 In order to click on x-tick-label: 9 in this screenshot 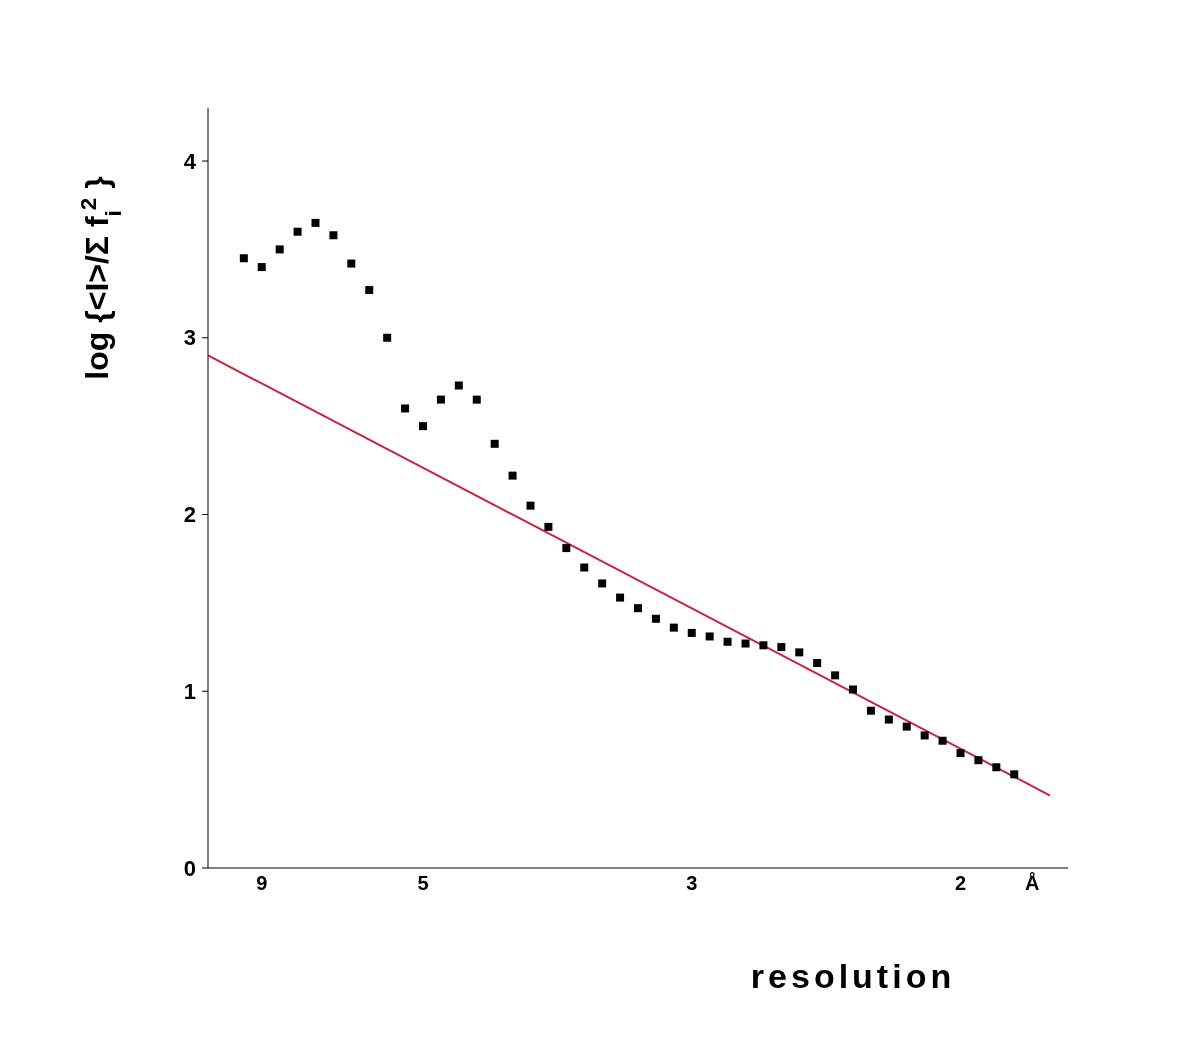, I will do `click(262, 883)`.